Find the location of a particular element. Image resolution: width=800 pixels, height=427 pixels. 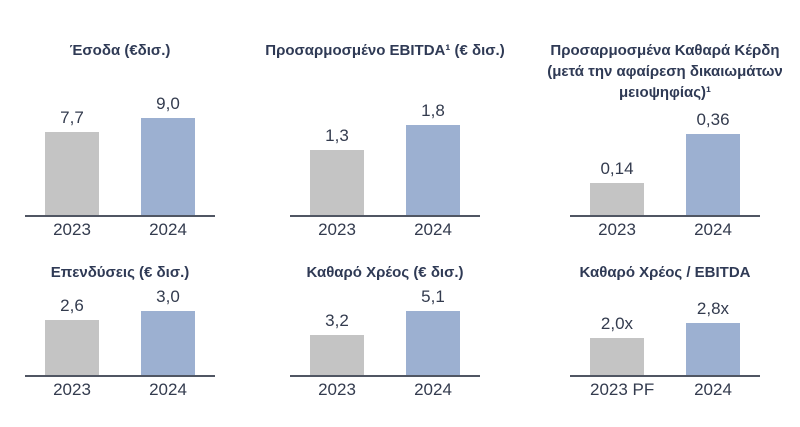

chart-title: Προσαρμοσμένο EBITDA¹ (€ δισ.) is located at coordinates (385, 50).